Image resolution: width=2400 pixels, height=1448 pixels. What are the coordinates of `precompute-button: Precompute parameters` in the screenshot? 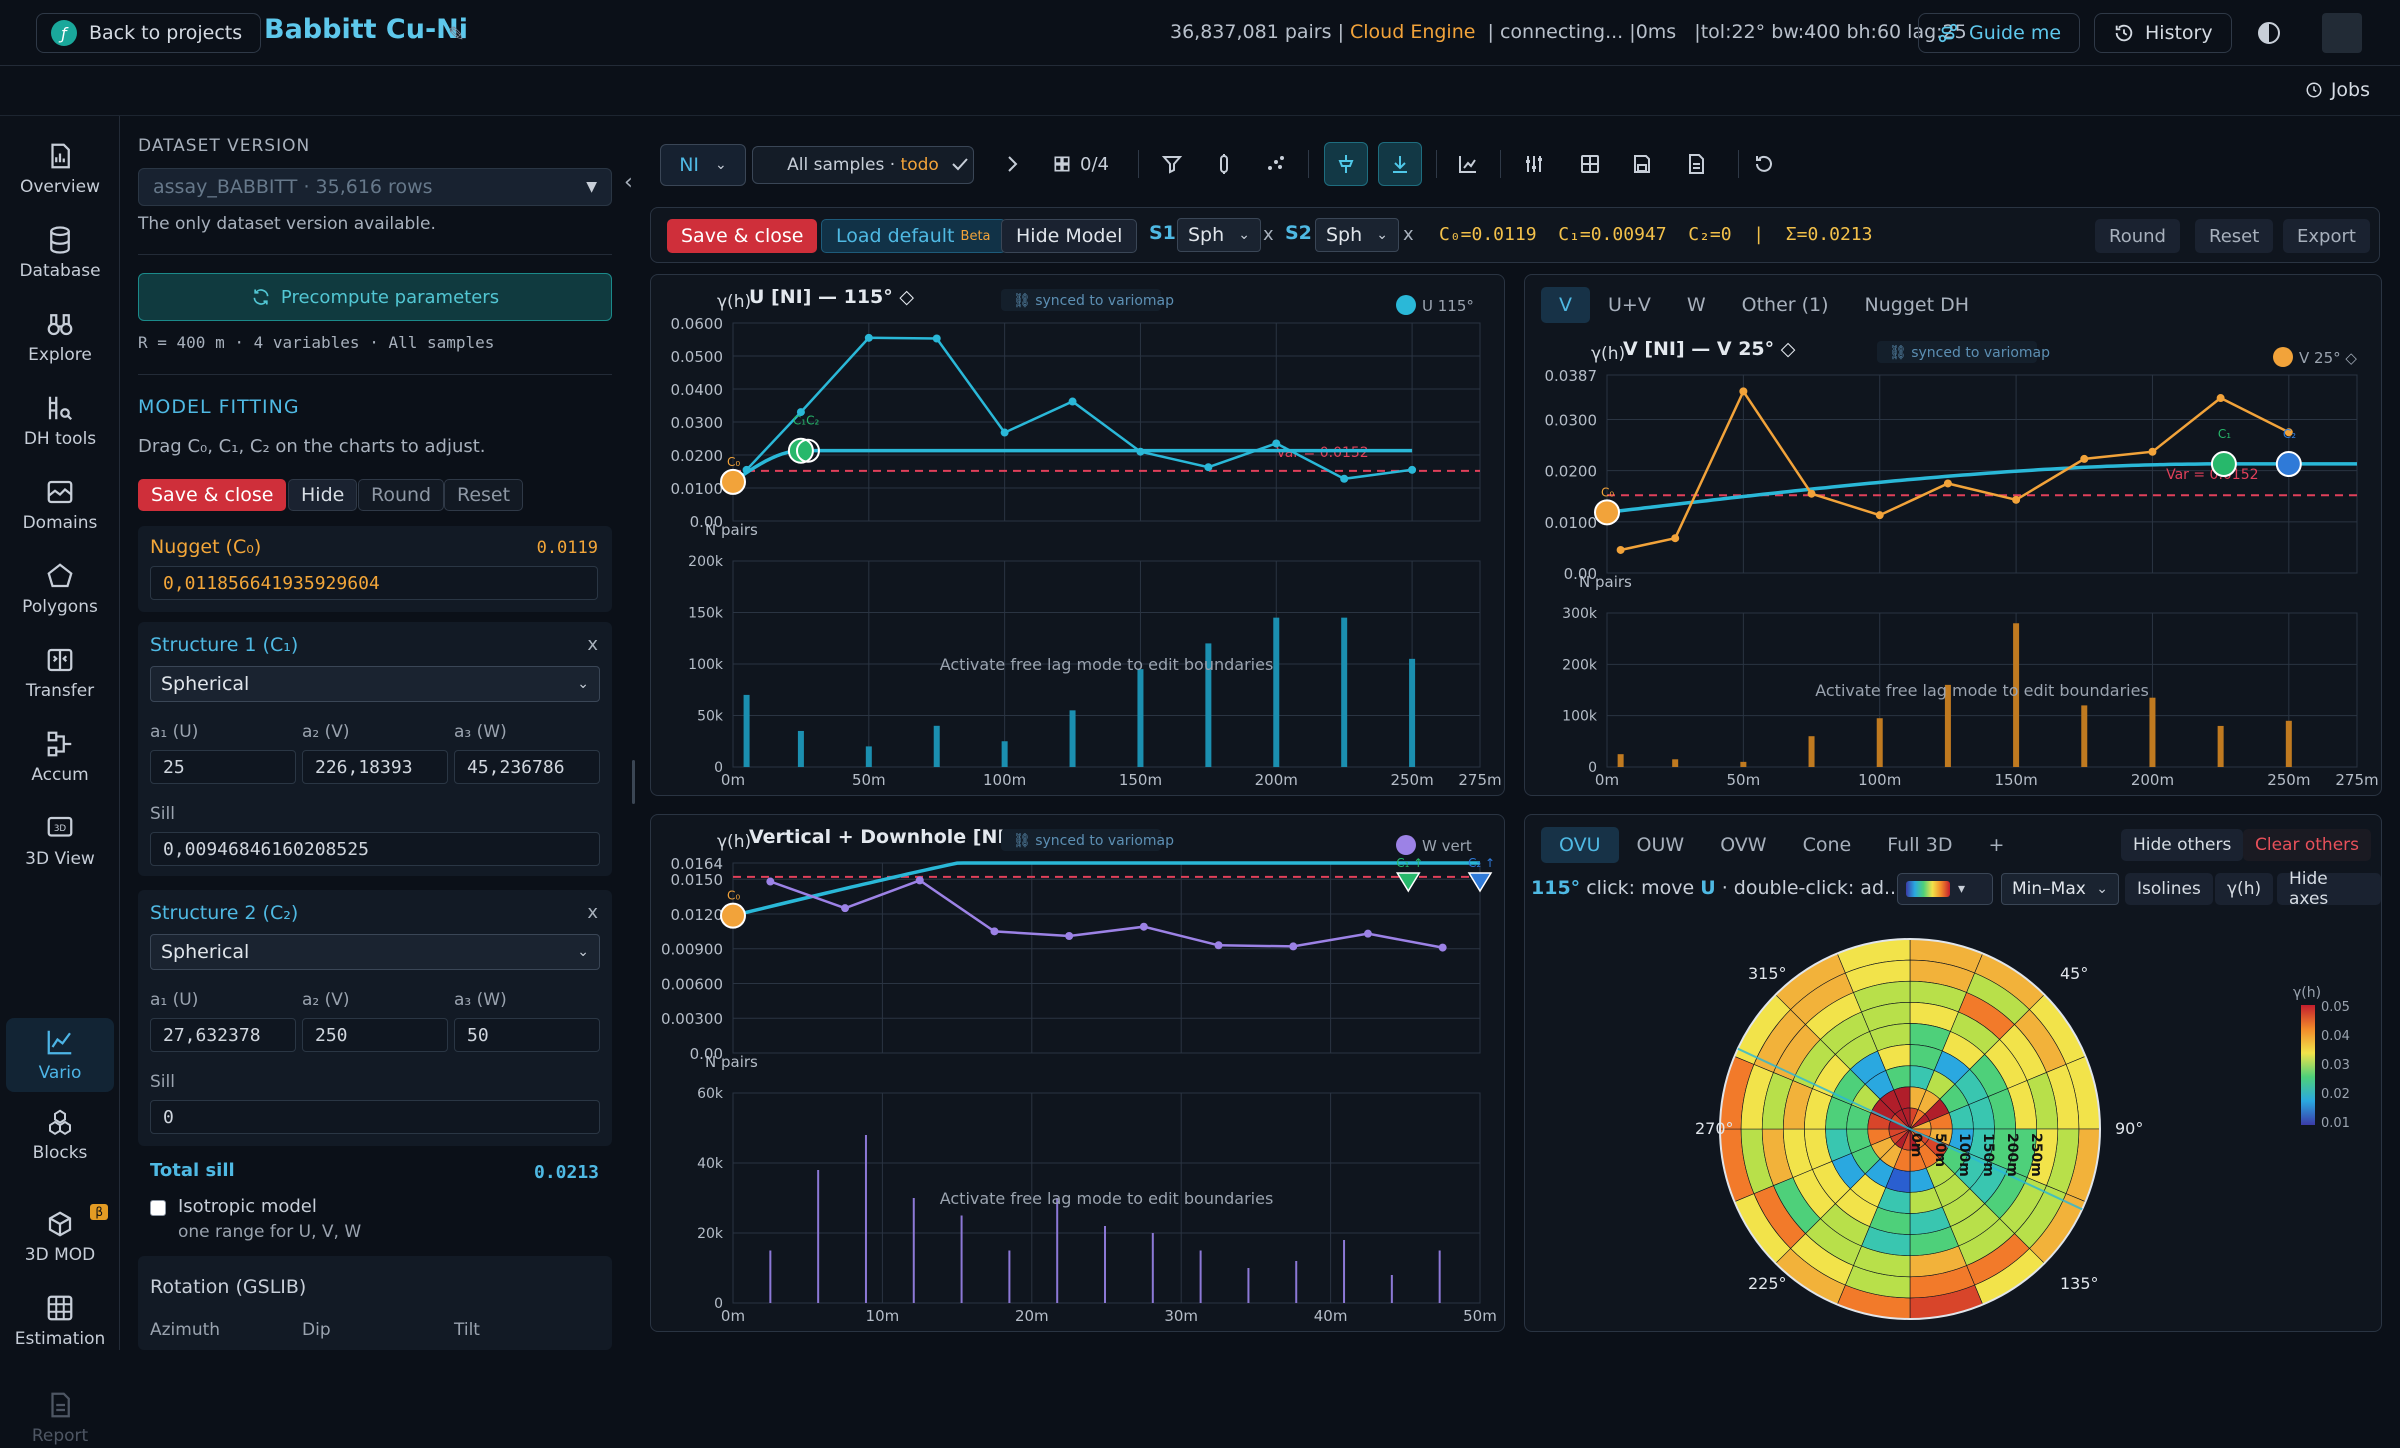 It's located at (375, 297).